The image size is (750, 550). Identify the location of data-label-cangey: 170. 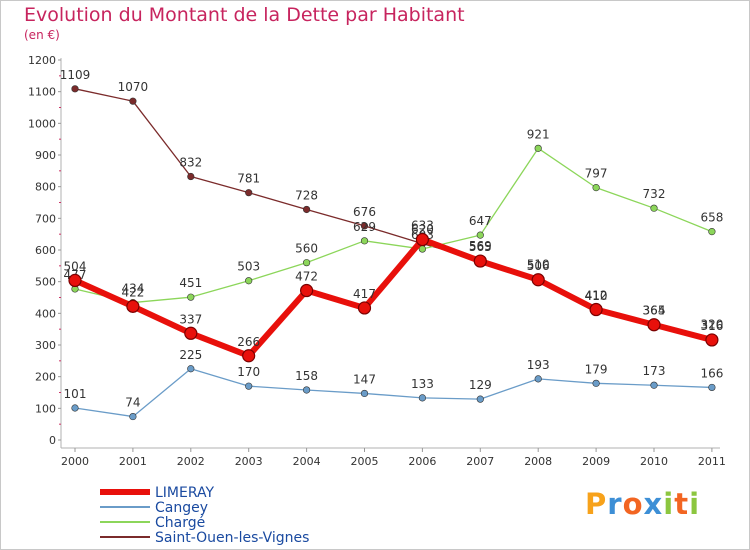
(248, 372).